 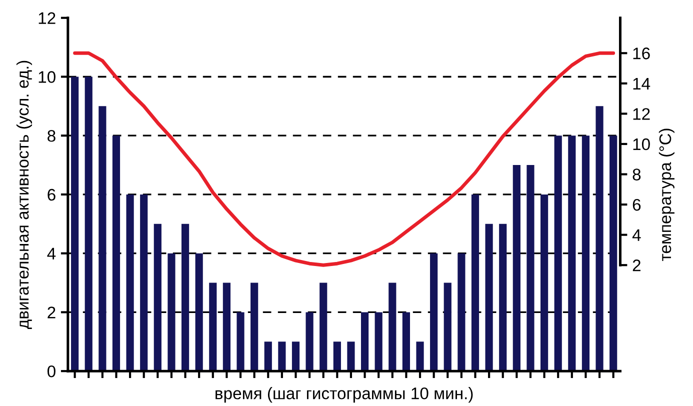 I want to click on y-tick-label: 6, so click(x=52, y=194).